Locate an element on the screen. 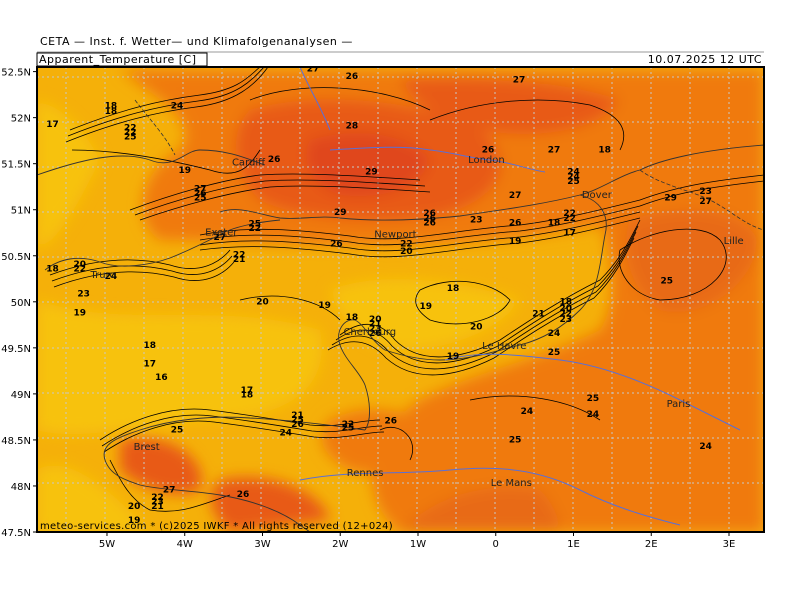 Image resolution: width=800 pixels, height=600 pixels. city-label-brest: Brest is located at coordinates (147, 447).